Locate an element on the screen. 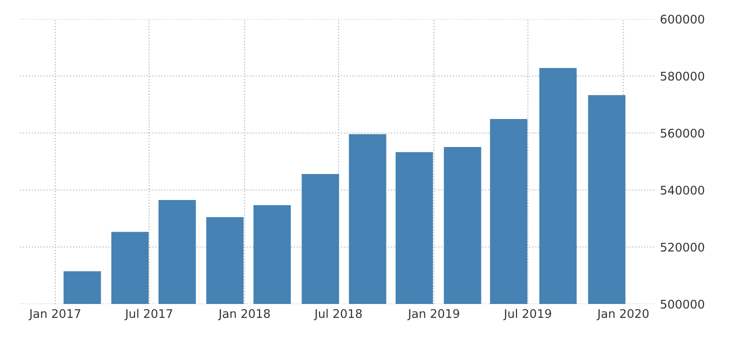 Image resolution: width=730 pixels, height=340 pixels. x-tick-label: Jan 2017 is located at coordinates (54, 314).